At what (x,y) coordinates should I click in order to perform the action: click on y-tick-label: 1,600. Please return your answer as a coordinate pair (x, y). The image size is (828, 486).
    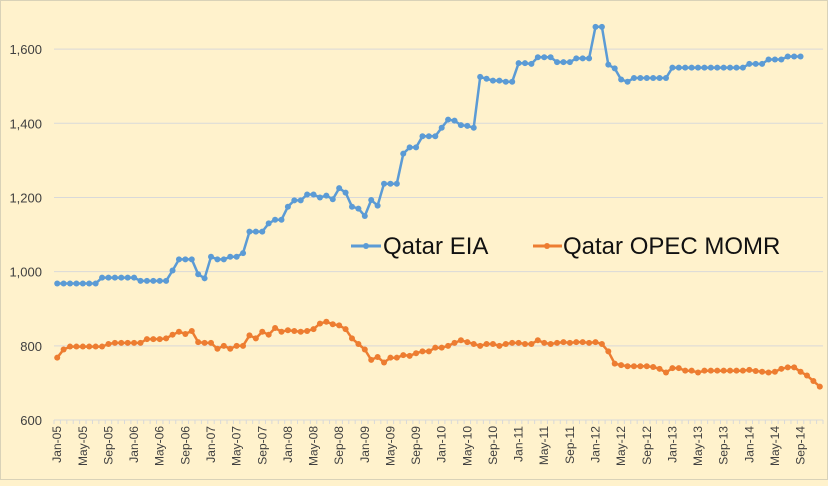
    Looking at the image, I should click on (25, 49).